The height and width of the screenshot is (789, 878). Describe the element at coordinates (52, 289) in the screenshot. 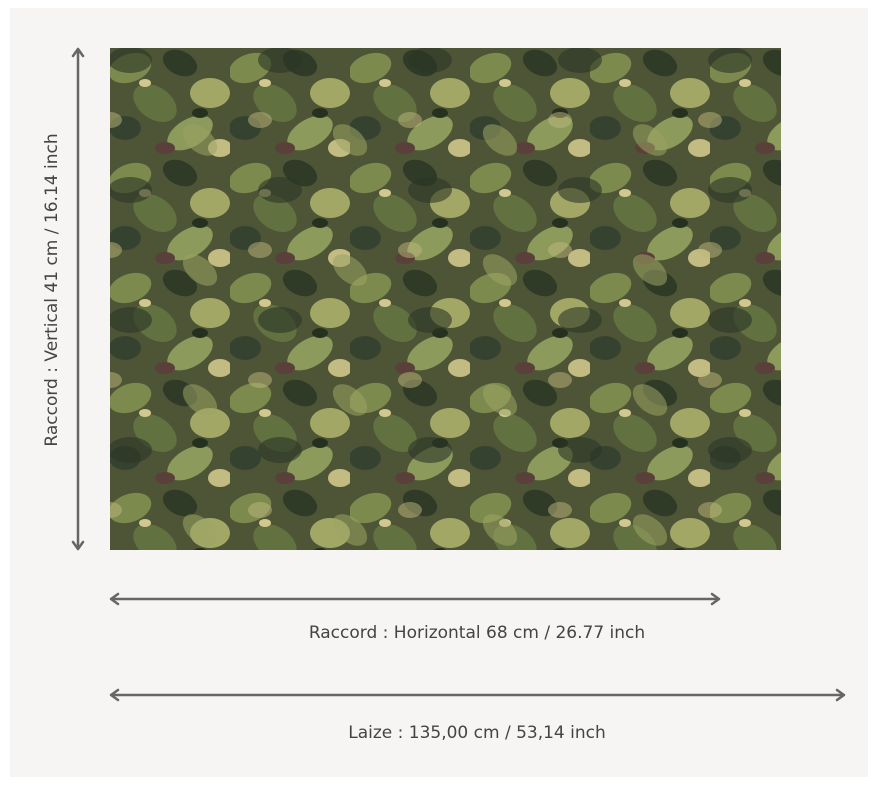

I see `vertical-label: Raccord : Vertical 41 cm / 16.14 inch` at that location.